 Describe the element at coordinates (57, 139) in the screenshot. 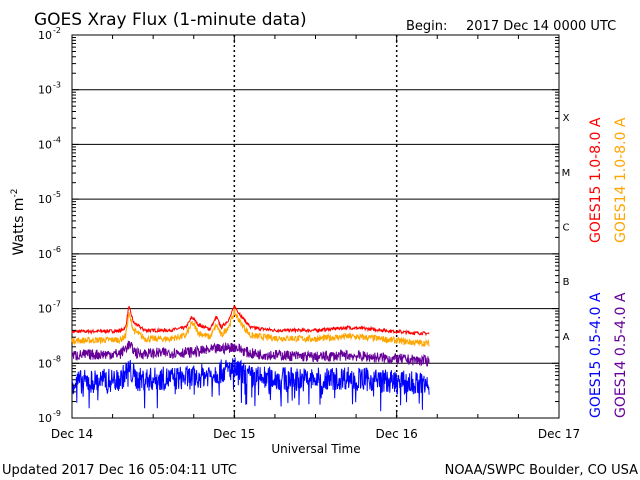

I see `y-tick-label-exponent: -4` at that location.